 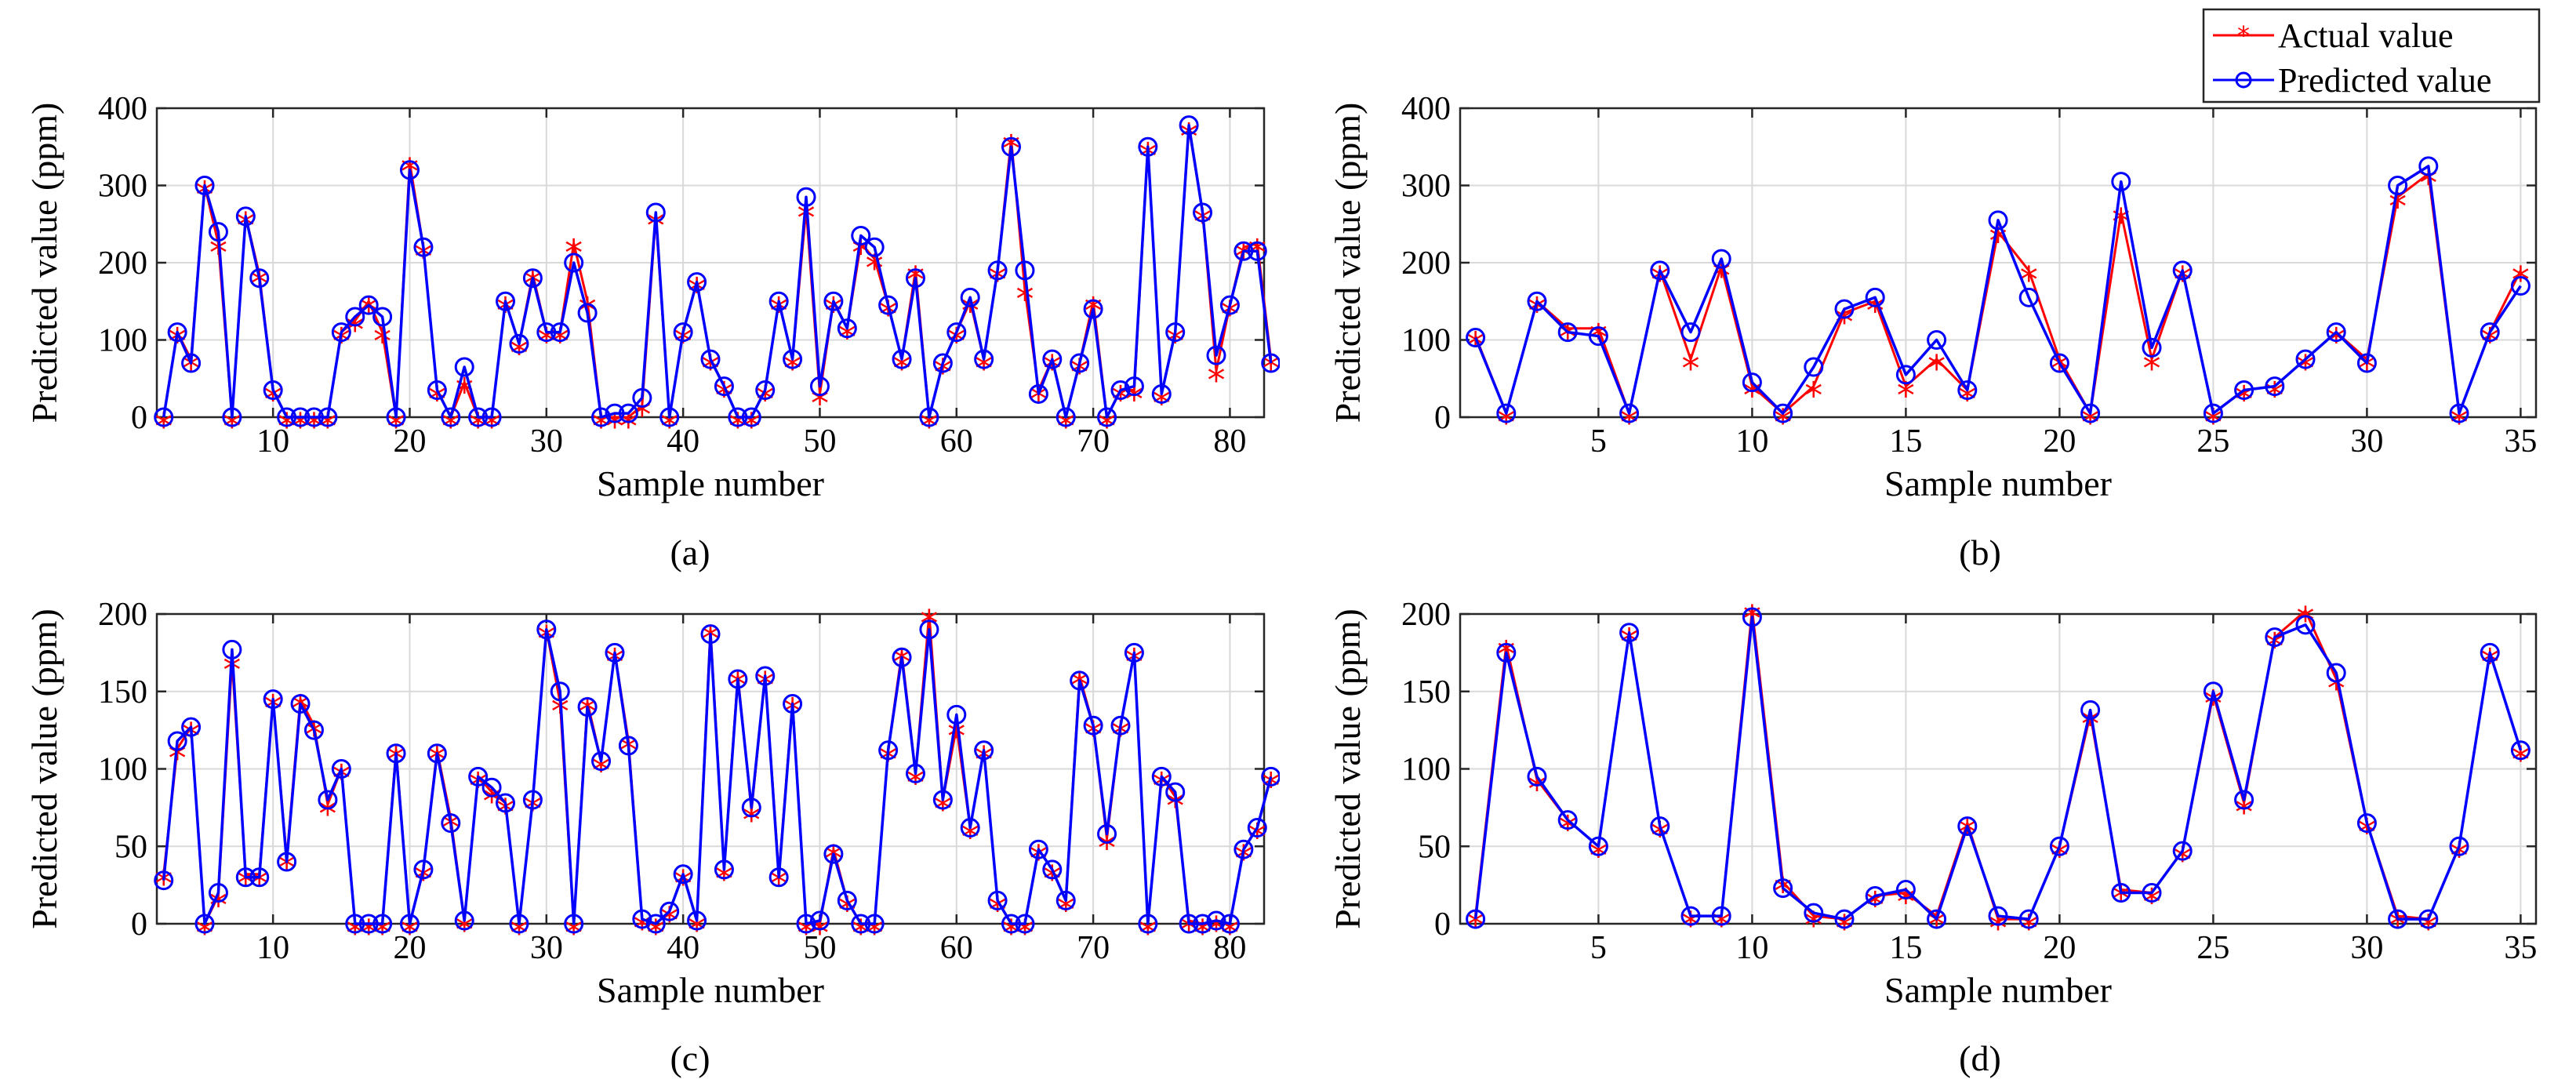 I want to click on caption-b: (b), so click(x=1980, y=552).